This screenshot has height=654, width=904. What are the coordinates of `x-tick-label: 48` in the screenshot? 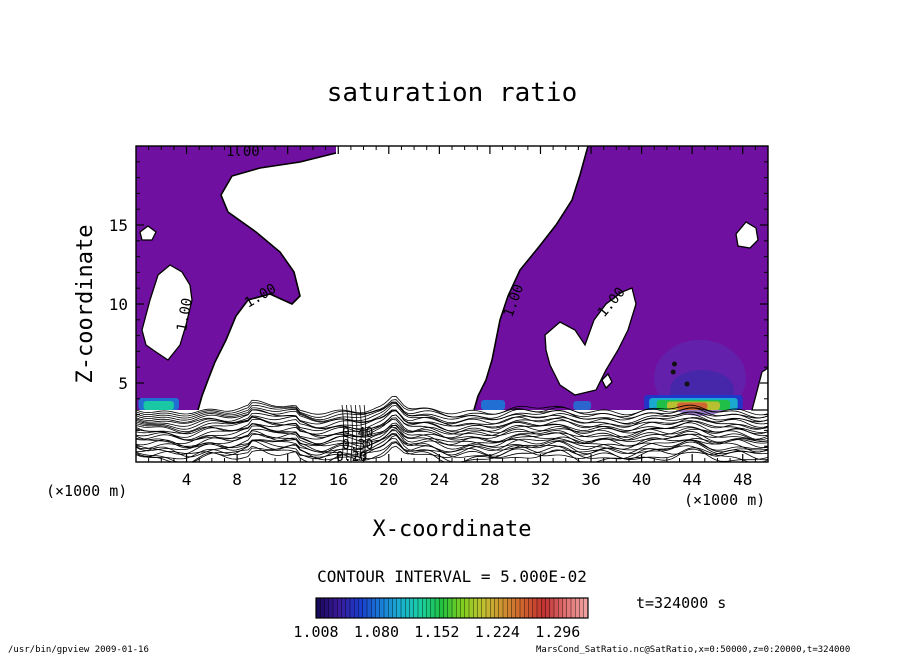 It's located at (742, 479).